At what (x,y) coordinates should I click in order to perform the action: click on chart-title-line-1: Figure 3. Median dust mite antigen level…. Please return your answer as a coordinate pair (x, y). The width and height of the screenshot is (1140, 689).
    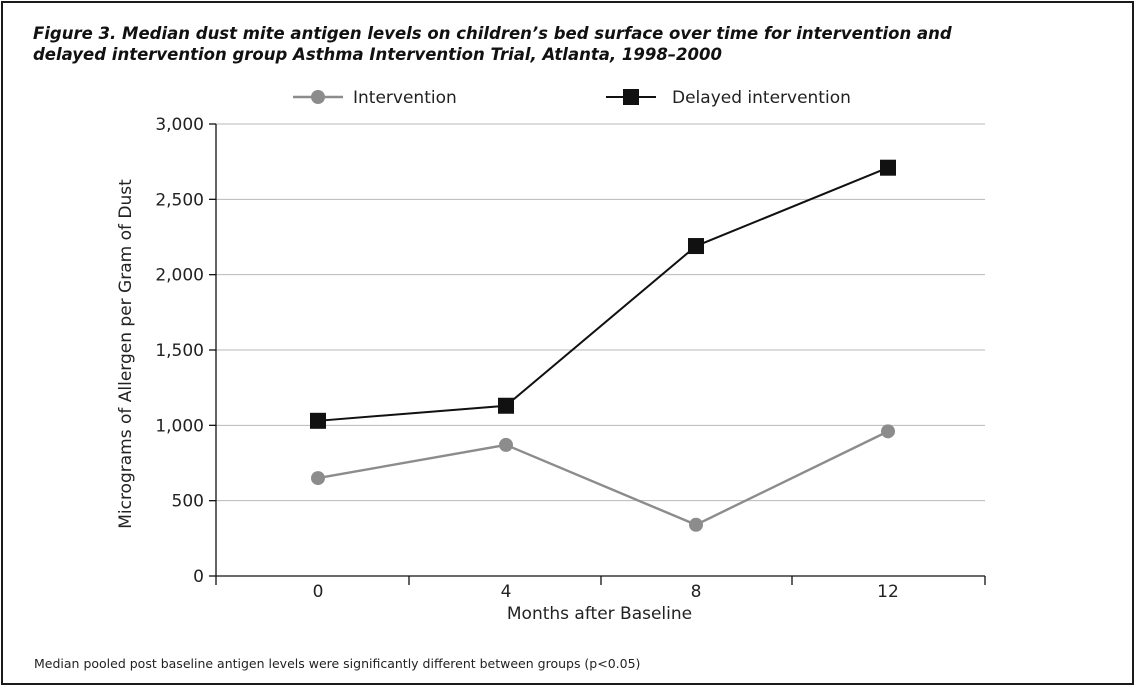
    Looking at the image, I should click on (492, 33).